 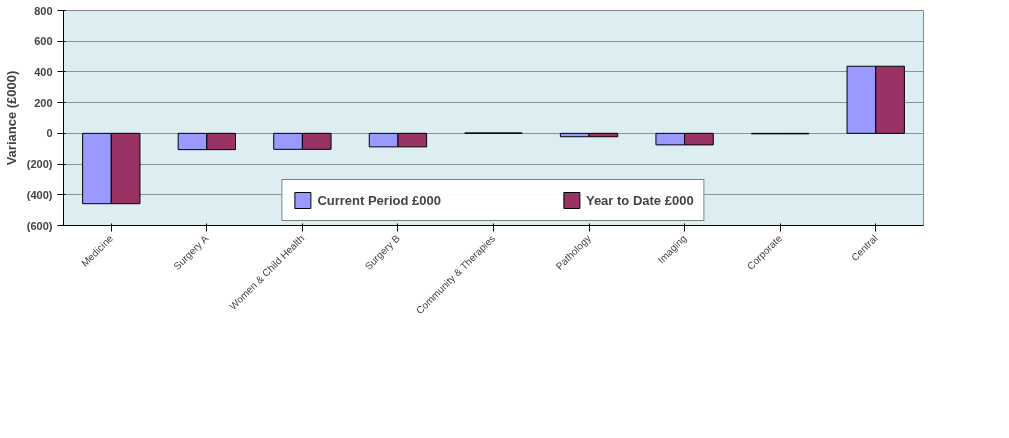 I want to click on y-tick-label: 0, so click(x=49, y=133).